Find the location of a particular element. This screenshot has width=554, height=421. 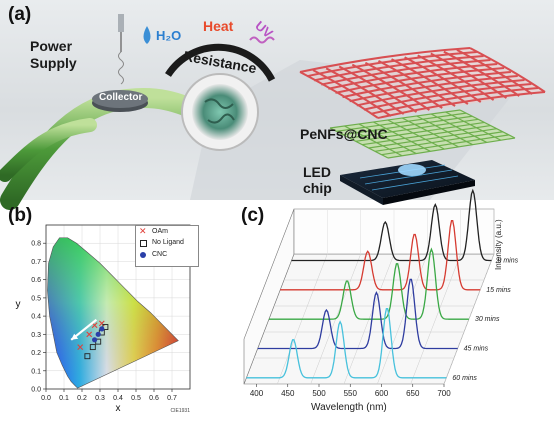

x-tick-label: 700 is located at coordinates (444, 393).